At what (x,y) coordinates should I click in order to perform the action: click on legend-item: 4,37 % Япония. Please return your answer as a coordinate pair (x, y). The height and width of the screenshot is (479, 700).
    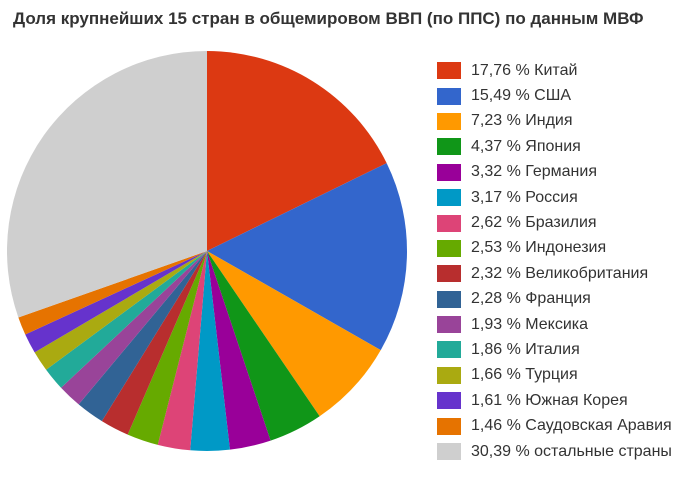
    Looking at the image, I should click on (554, 146).